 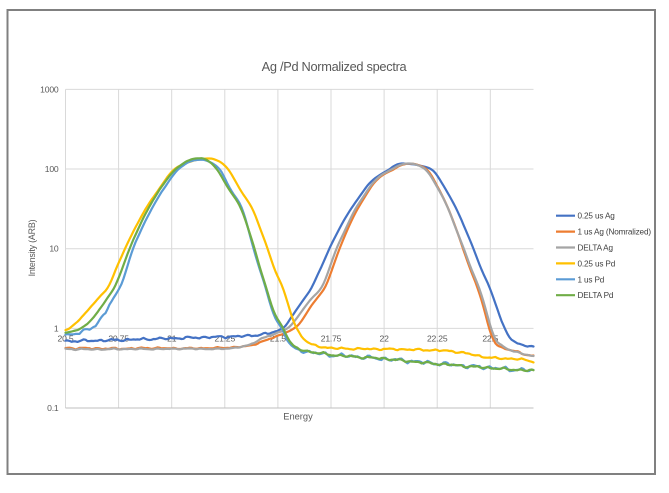 I want to click on svg-text: 1 us Pd, so click(x=591, y=279).